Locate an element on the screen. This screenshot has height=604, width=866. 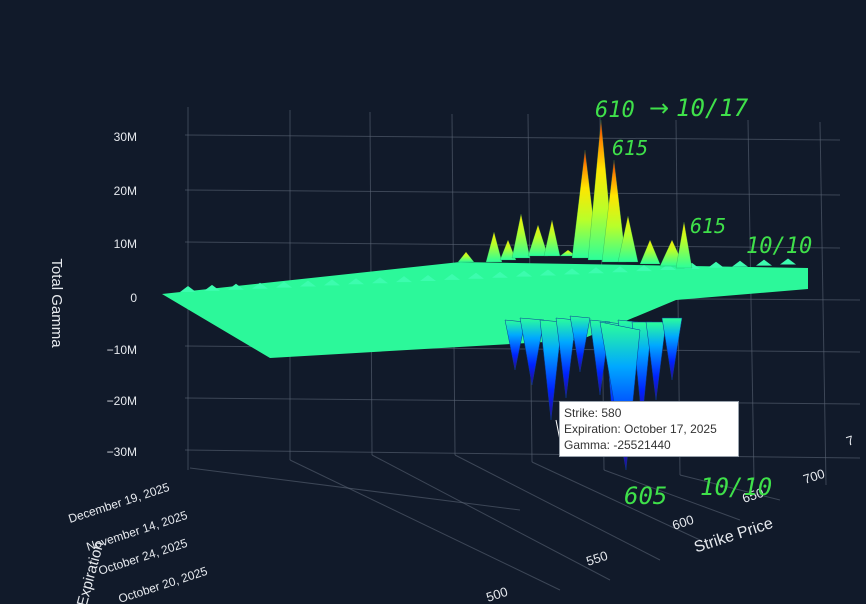
x-tick-label: 500 is located at coordinates (496, 594).